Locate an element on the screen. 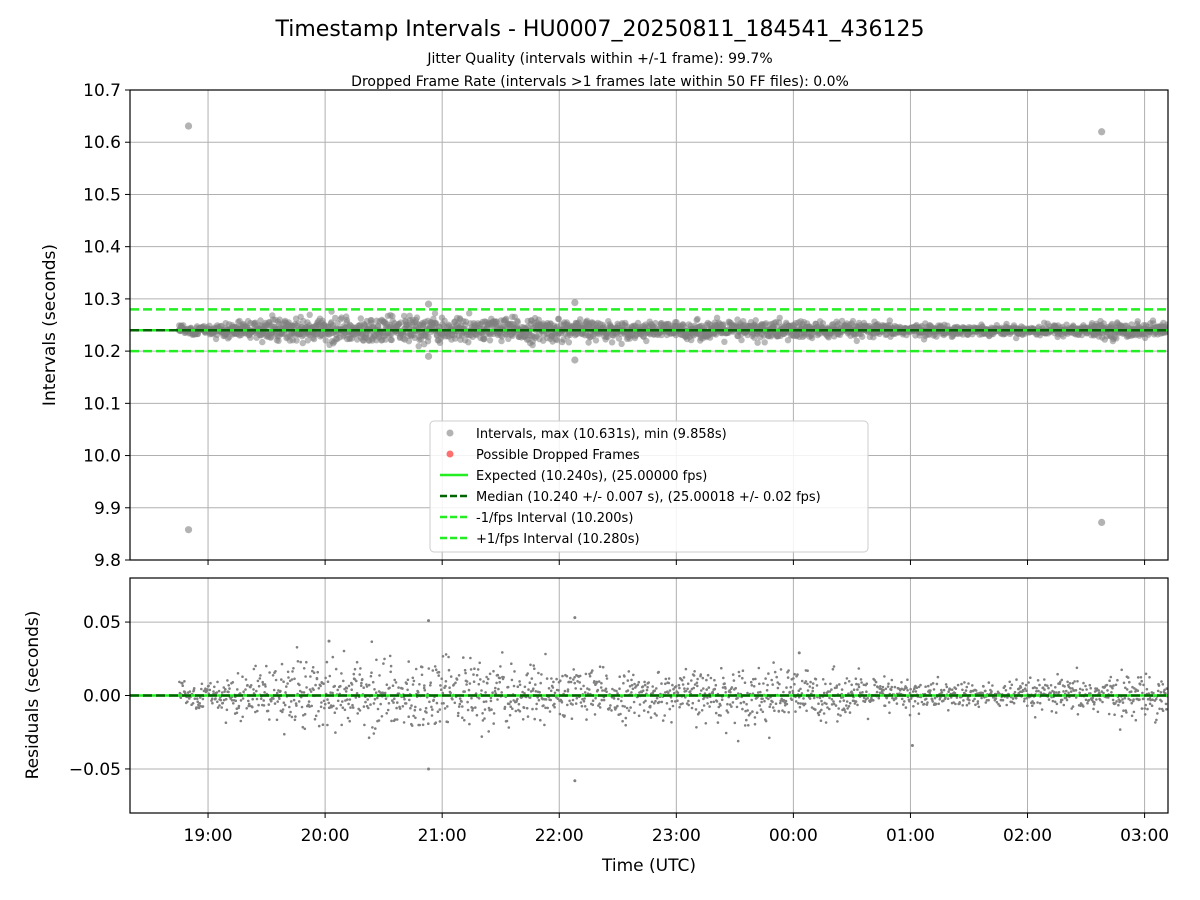  y-tick-label: 0.00 is located at coordinates (102, 697).